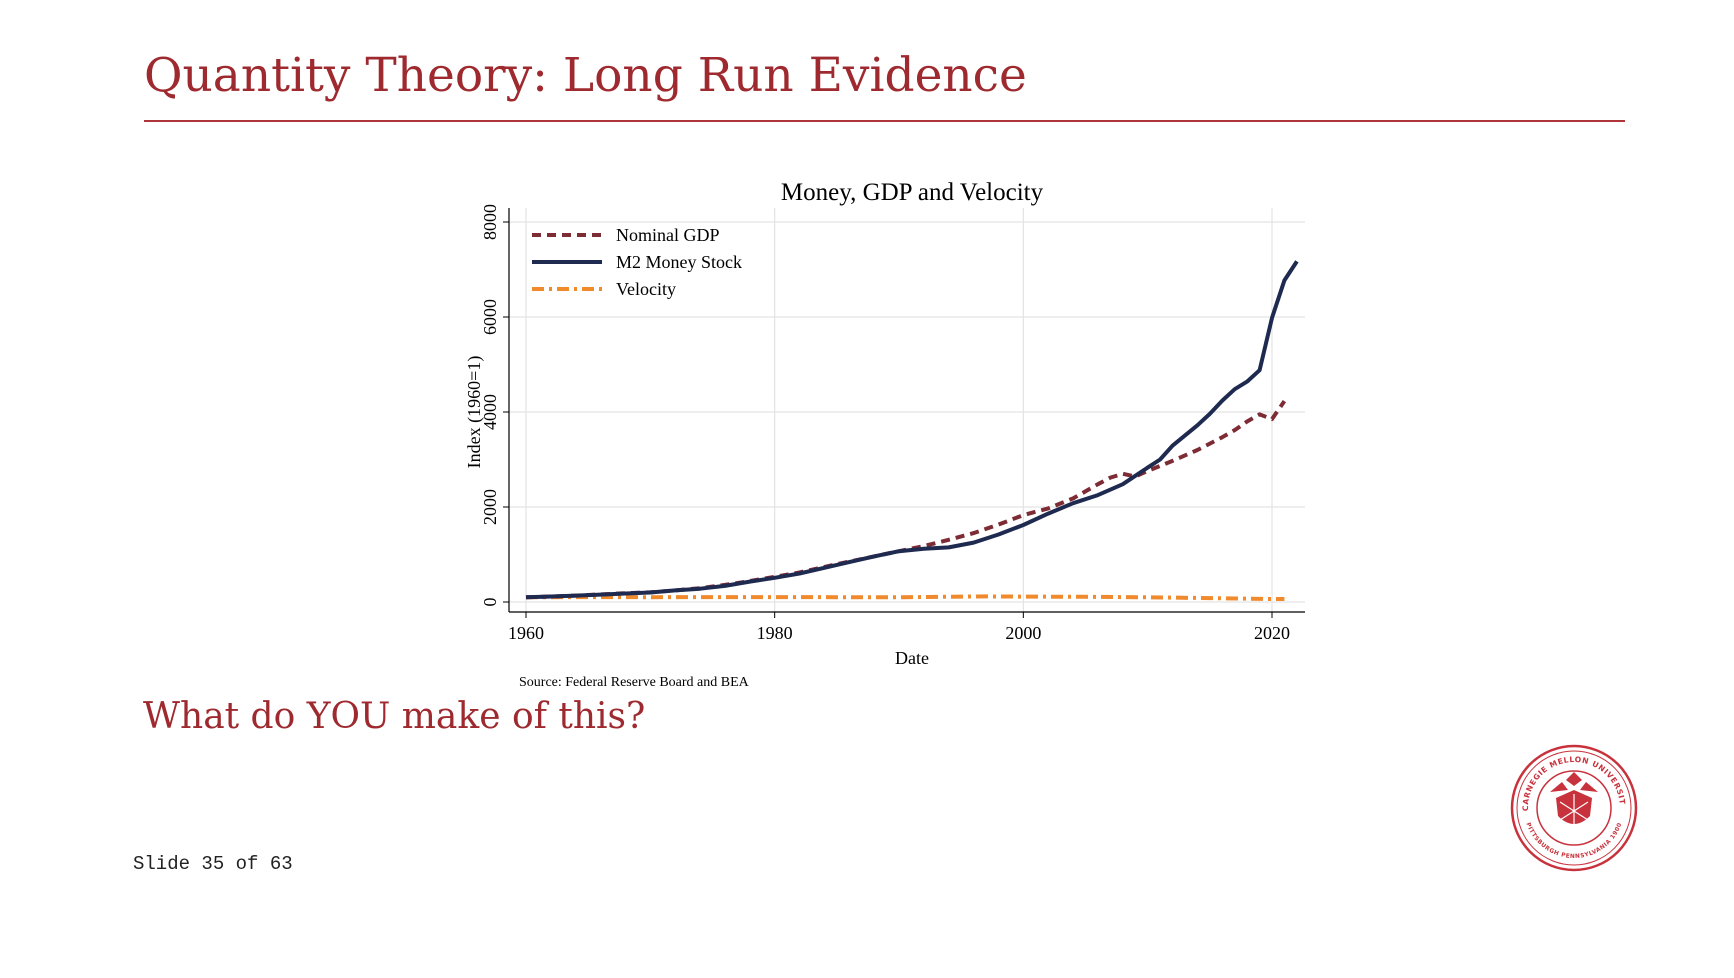  What do you see at coordinates (884, 121) in the screenshot?
I see `title-rule` at bounding box center [884, 121].